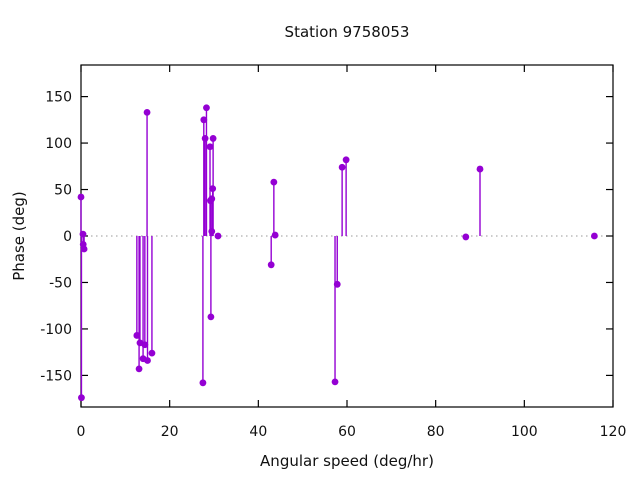  What do you see at coordinates (58, 144) in the screenshot?
I see `y-tick-label: 100` at bounding box center [58, 144].